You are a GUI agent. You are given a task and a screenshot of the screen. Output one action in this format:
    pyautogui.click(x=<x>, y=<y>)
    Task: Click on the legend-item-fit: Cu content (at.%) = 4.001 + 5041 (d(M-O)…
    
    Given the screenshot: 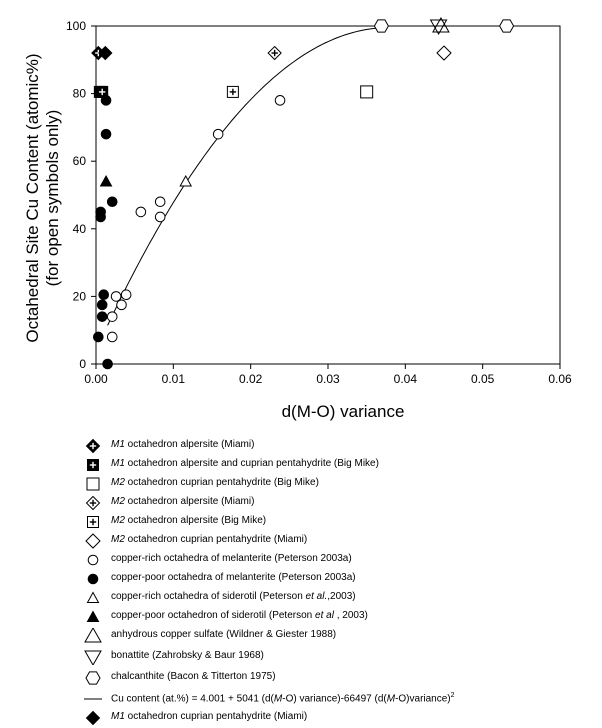 What is the action you would take?
    pyautogui.click(x=339, y=699)
    